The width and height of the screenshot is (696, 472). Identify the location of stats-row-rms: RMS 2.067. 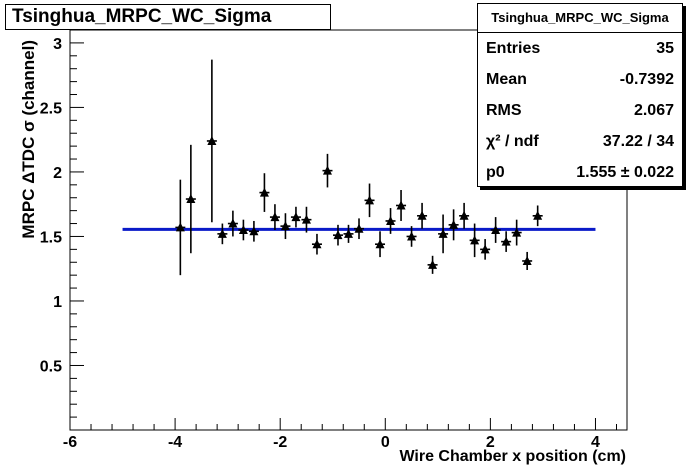
(580, 110).